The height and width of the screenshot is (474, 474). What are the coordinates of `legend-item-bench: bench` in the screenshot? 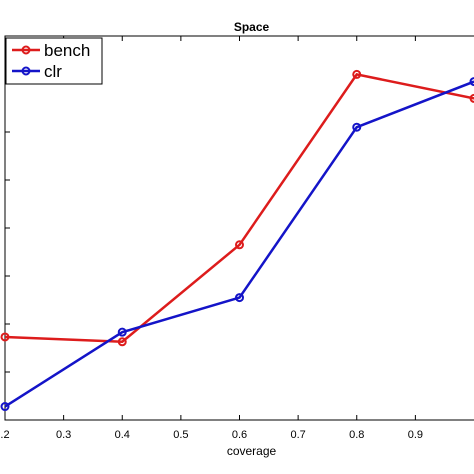 It's located at (51, 50).